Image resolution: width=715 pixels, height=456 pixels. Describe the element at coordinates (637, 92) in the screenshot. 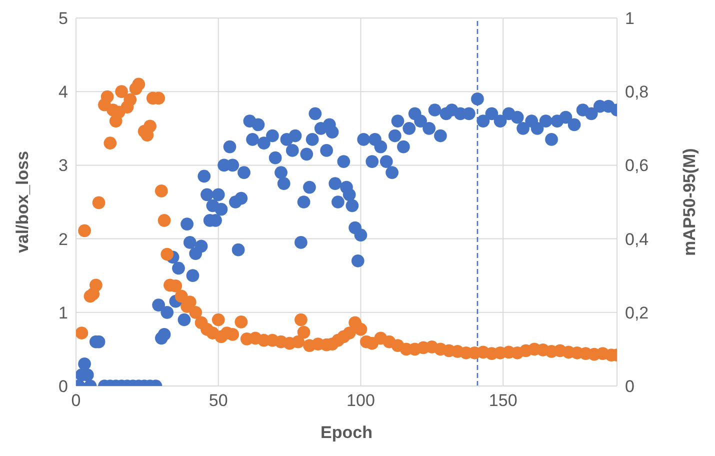

I see `y2-tick-label: 0,8` at that location.